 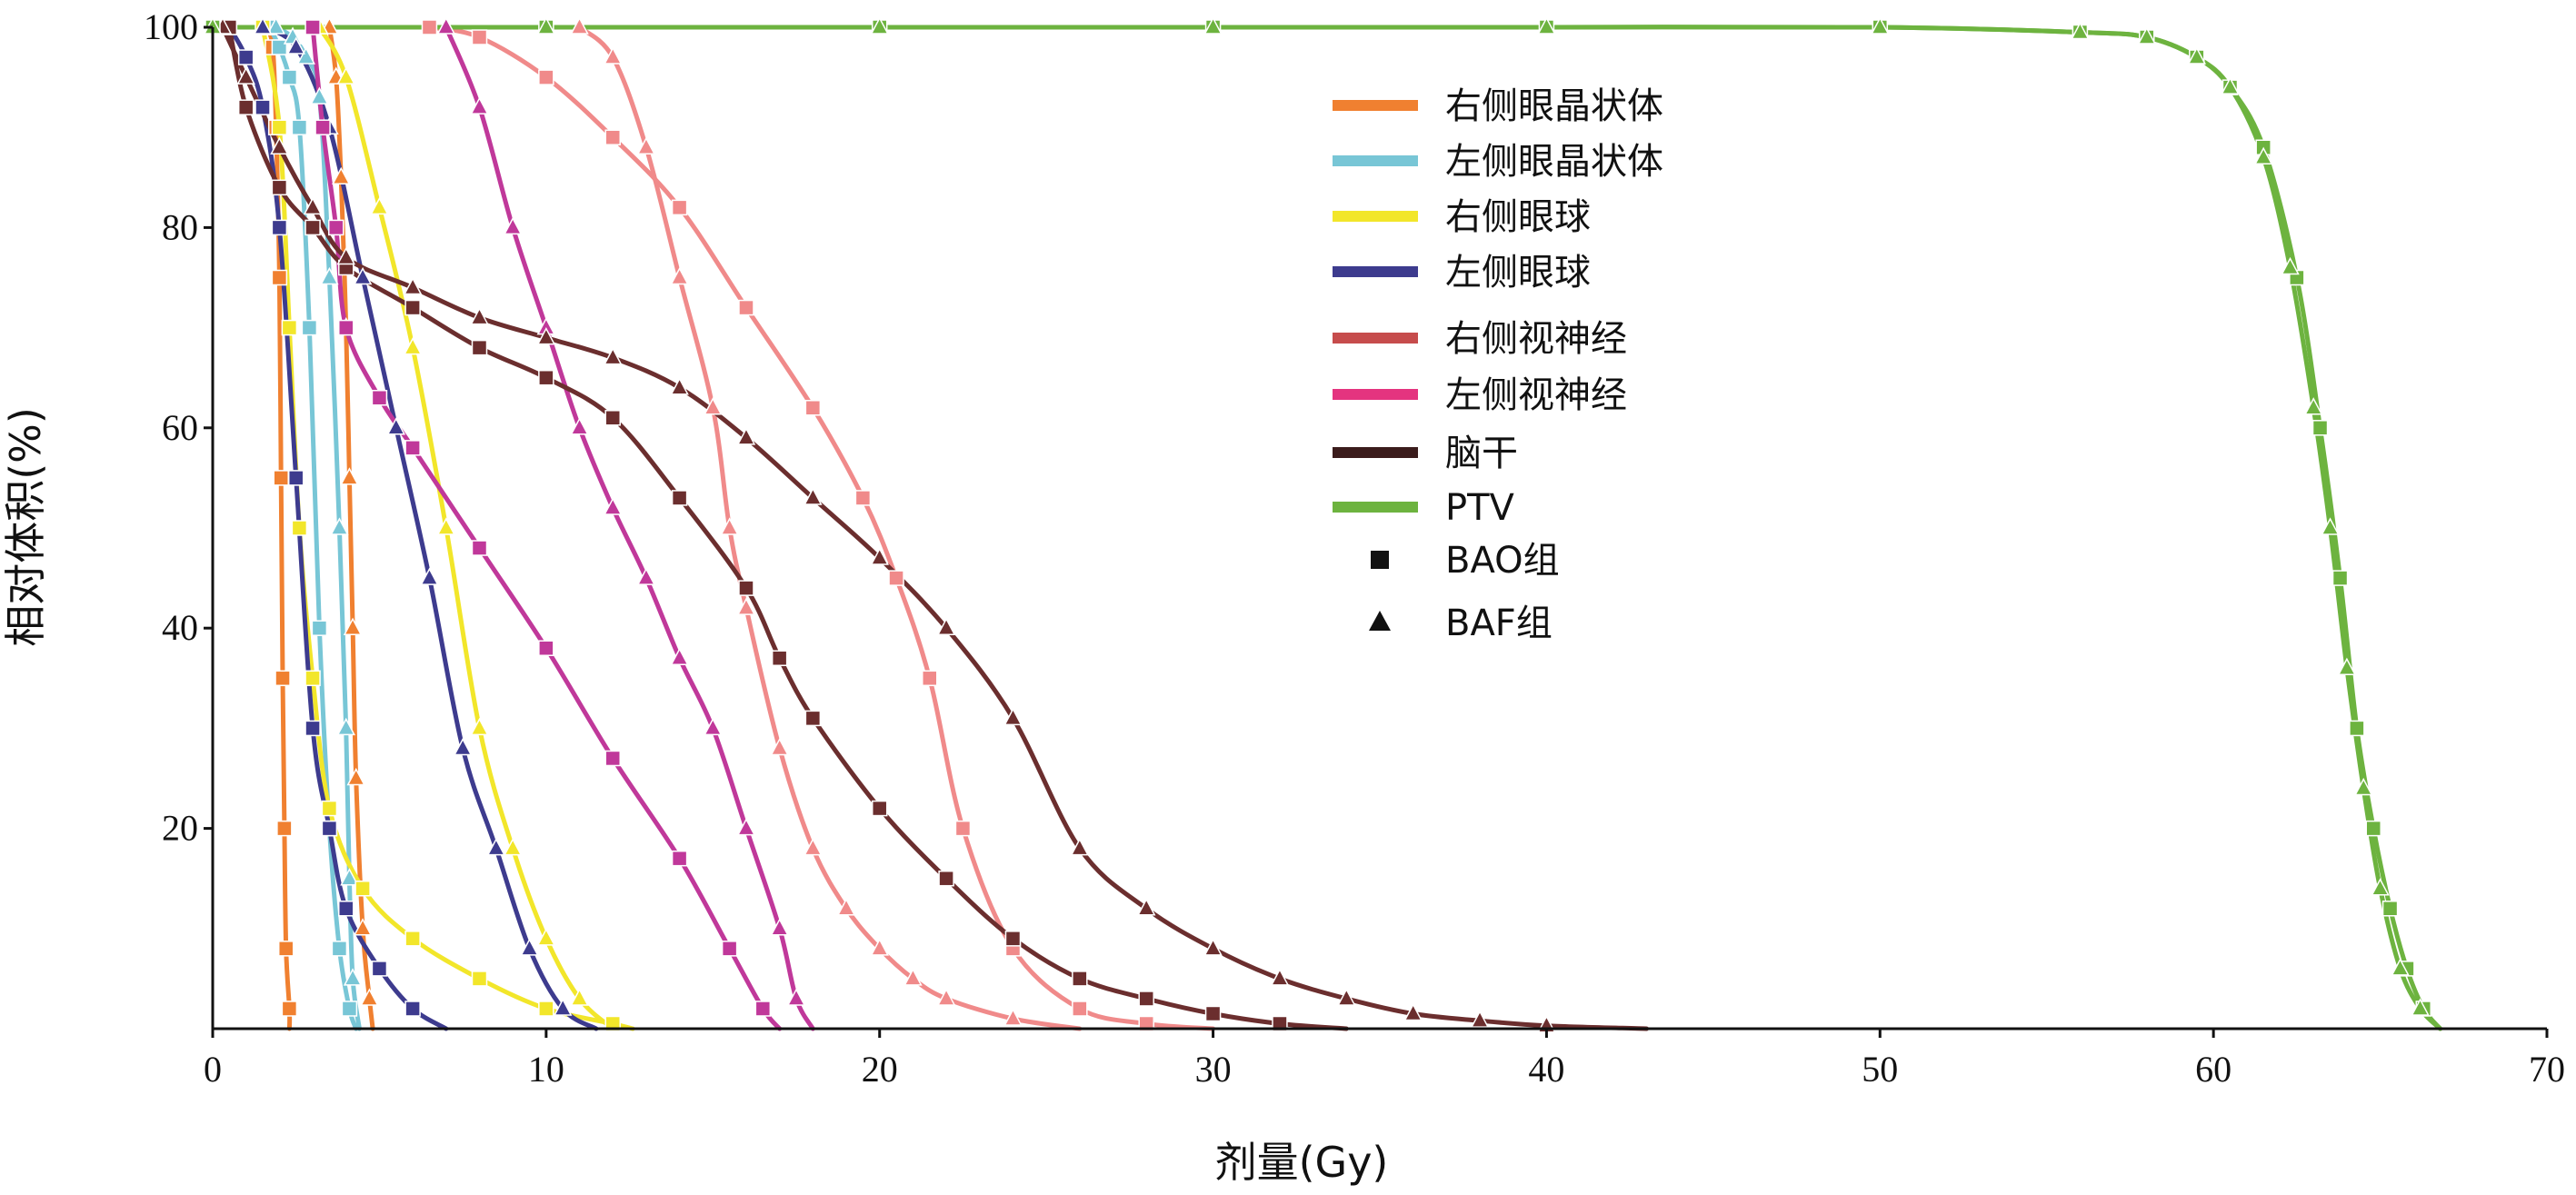 I want to click on y-axis-ticks: 20 40 60 80 100, so click(x=178, y=427).